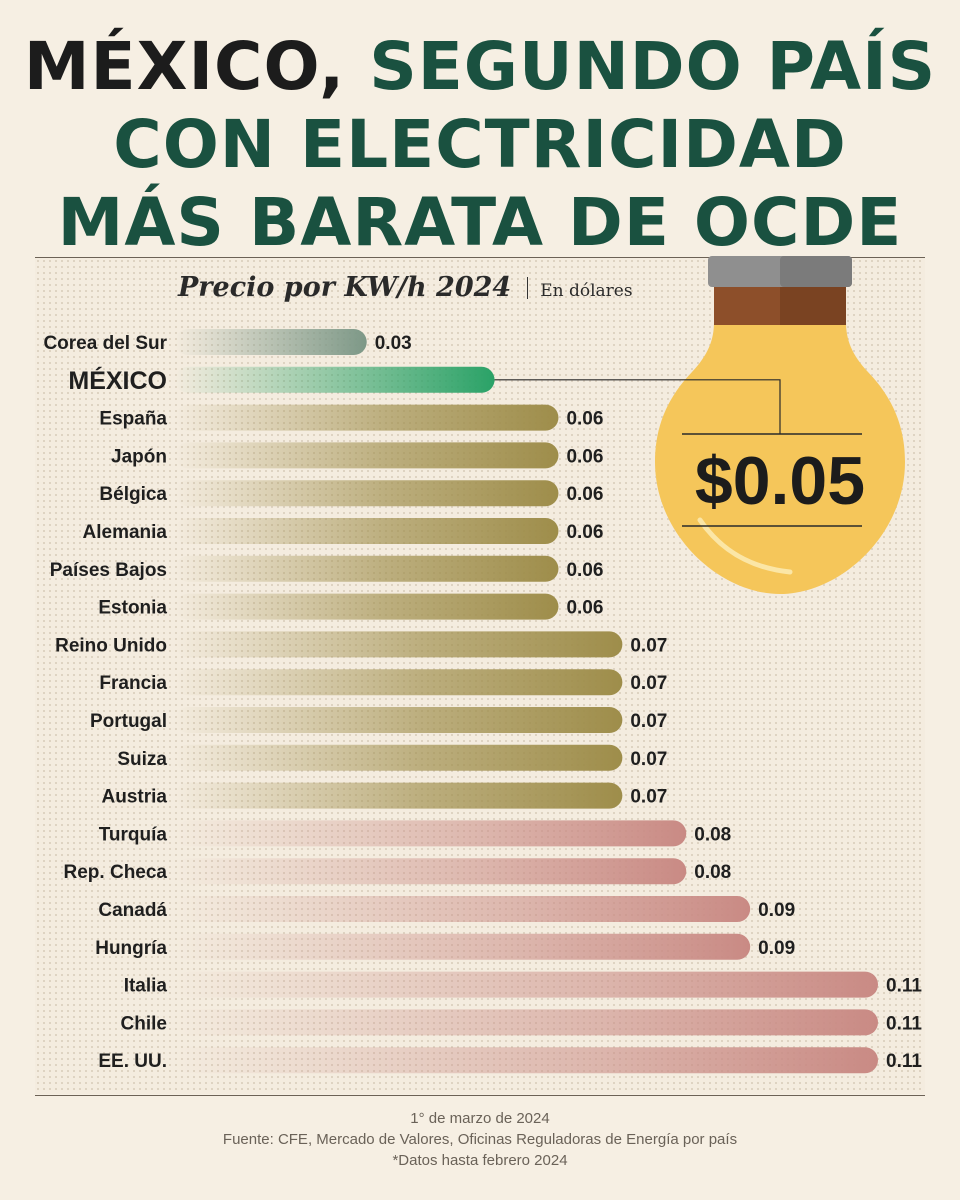  Describe the element at coordinates (463, 909) in the screenshot. I see `bar-canada` at that location.